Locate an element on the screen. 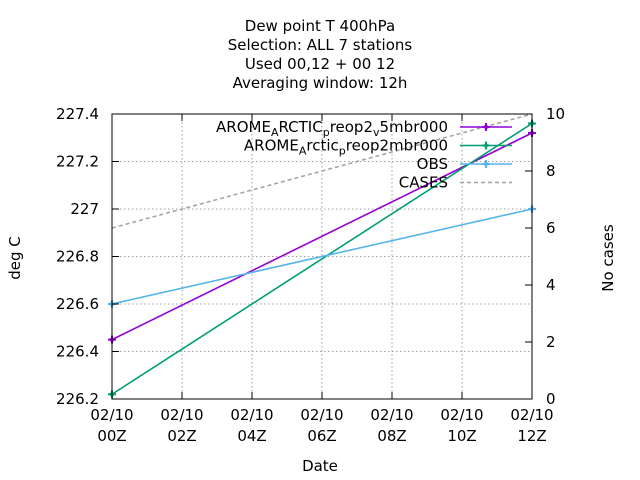 Image resolution: width=640 pixels, height=480 pixels. y-tick-label: 227.2 is located at coordinates (77, 162).